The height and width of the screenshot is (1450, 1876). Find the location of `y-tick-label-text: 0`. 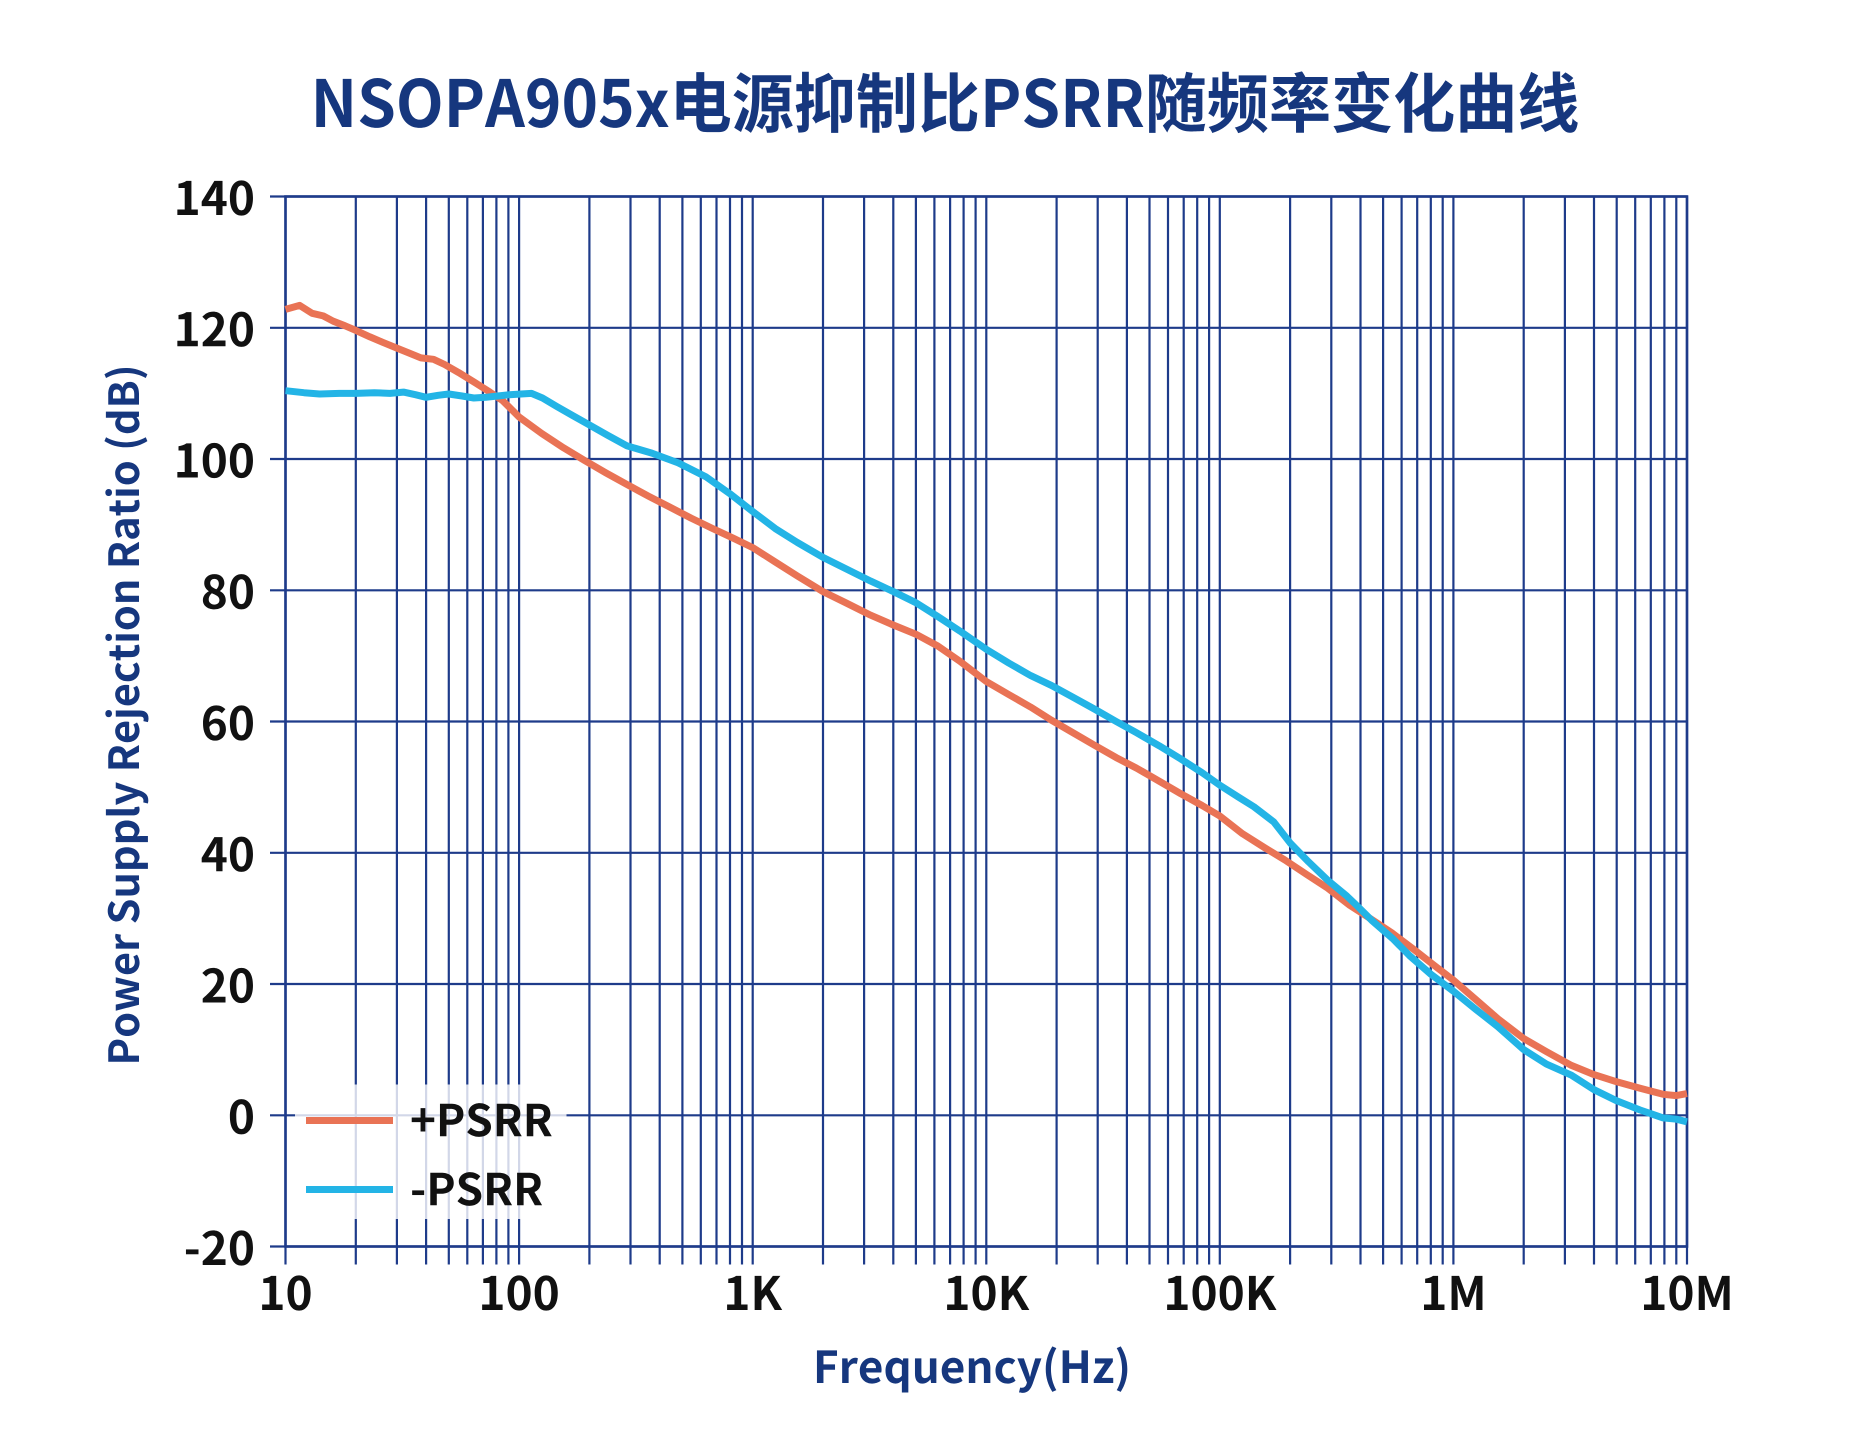

y-tick-label-text: 0 is located at coordinates (242, 1118).